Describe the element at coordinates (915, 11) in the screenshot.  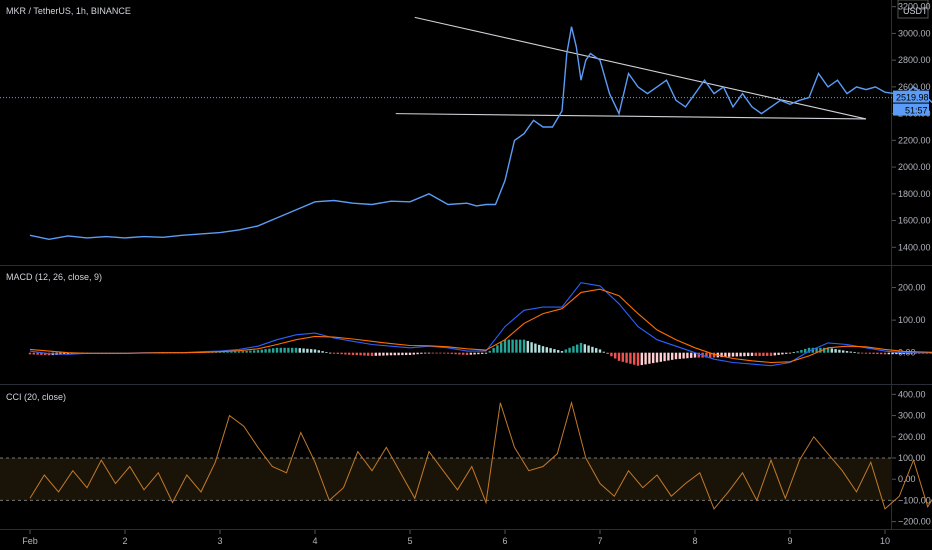
I see `currency-badge: USDT` at that location.